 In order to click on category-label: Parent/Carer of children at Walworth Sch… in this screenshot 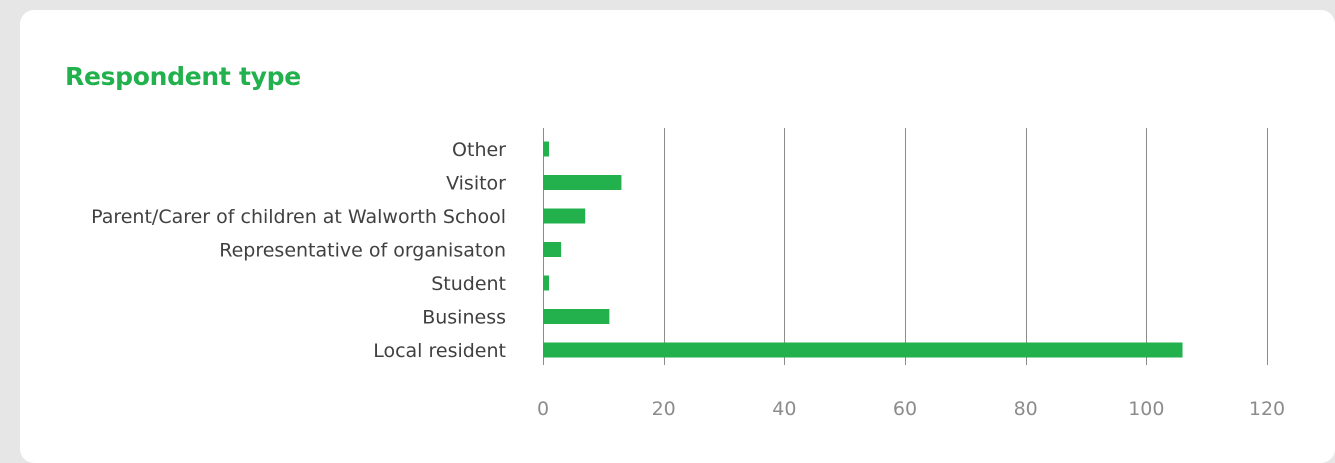, I will do `click(298, 217)`.